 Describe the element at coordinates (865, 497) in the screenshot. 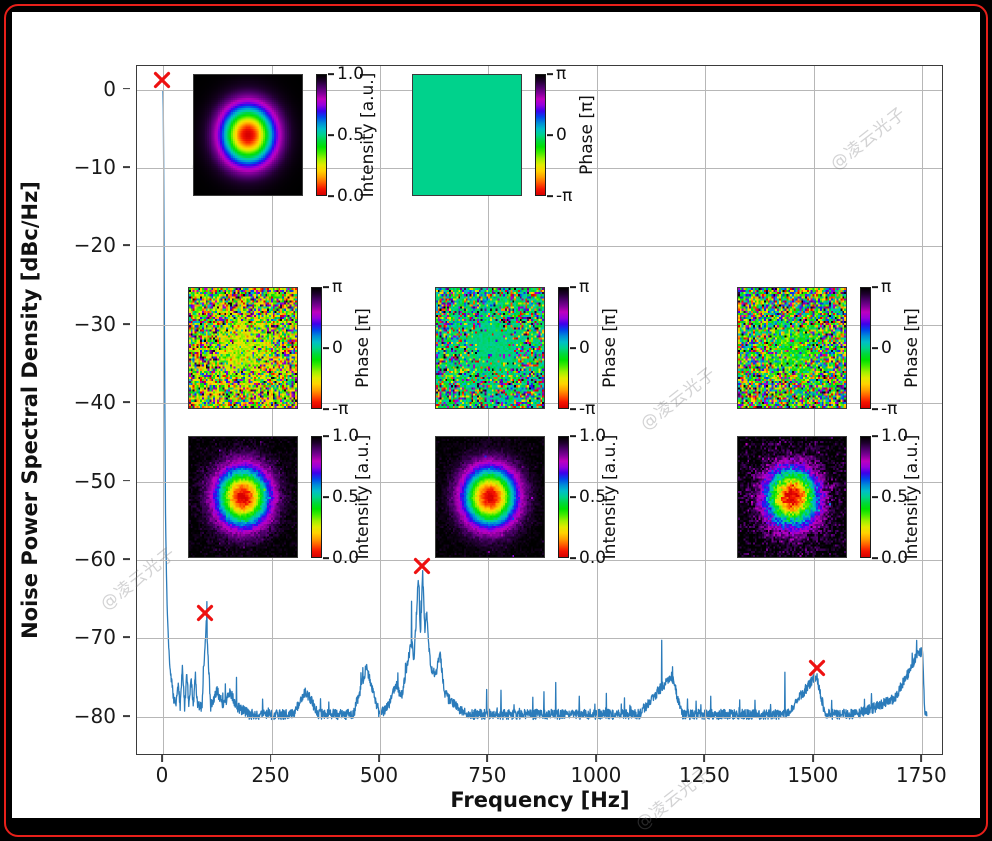

I see `inset-intensity-right-colorbar` at that location.